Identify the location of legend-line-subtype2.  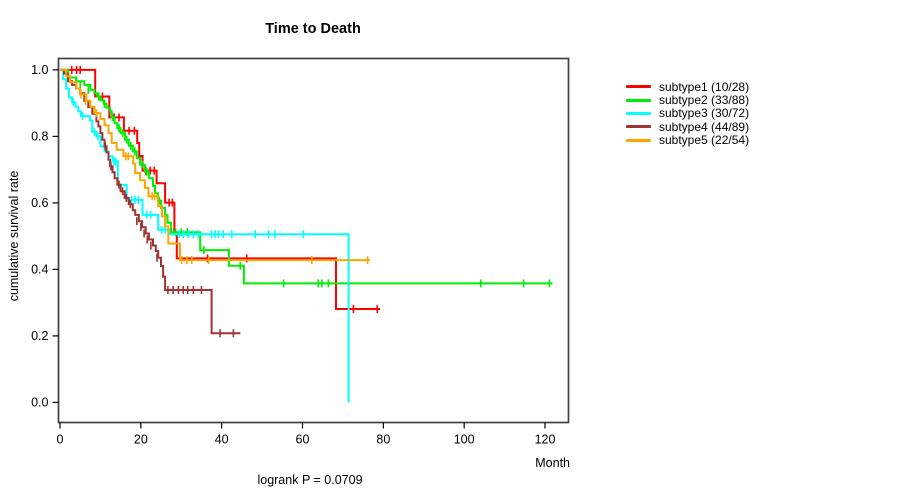
(638, 100).